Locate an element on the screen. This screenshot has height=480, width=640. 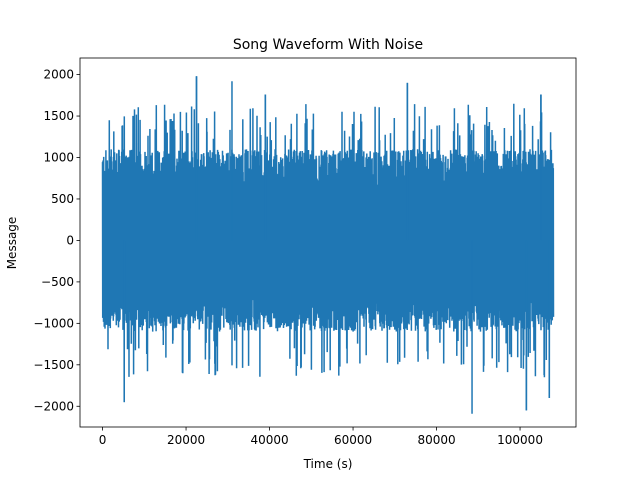
x-axis-label: Time (s) is located at coordinates (328, 464).